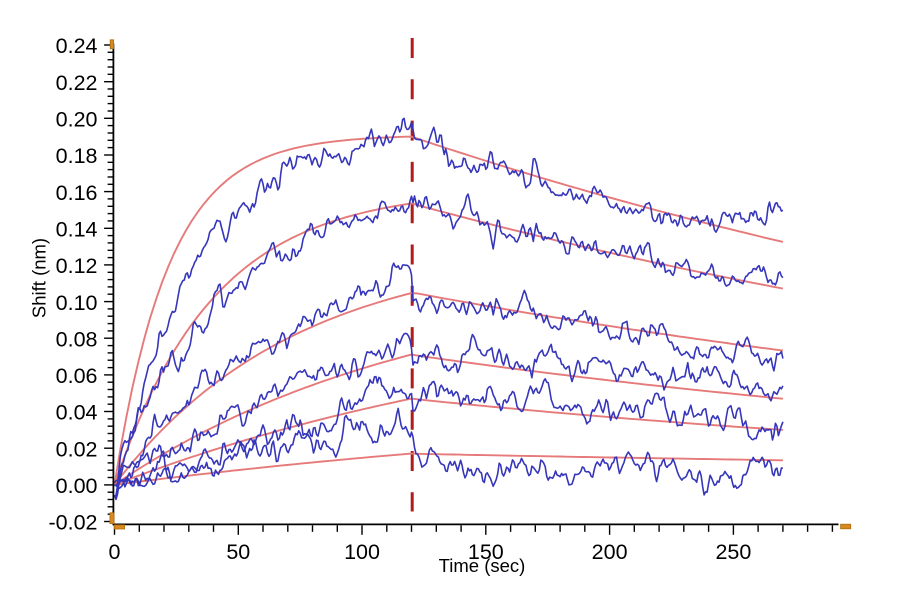 The image size is (900, 605). Describe the element at coordinates (77, 486) in the screenshot. I see `svg-text: 0.00` at that location.